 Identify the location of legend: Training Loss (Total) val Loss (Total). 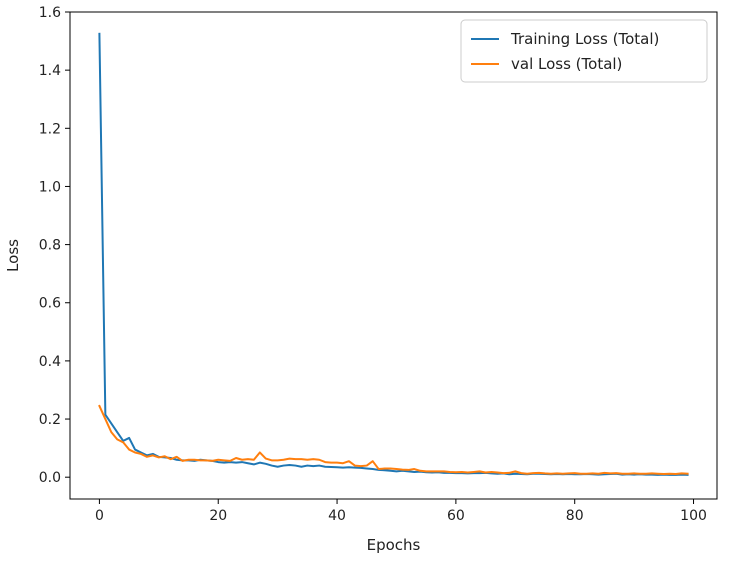
(584, 51).